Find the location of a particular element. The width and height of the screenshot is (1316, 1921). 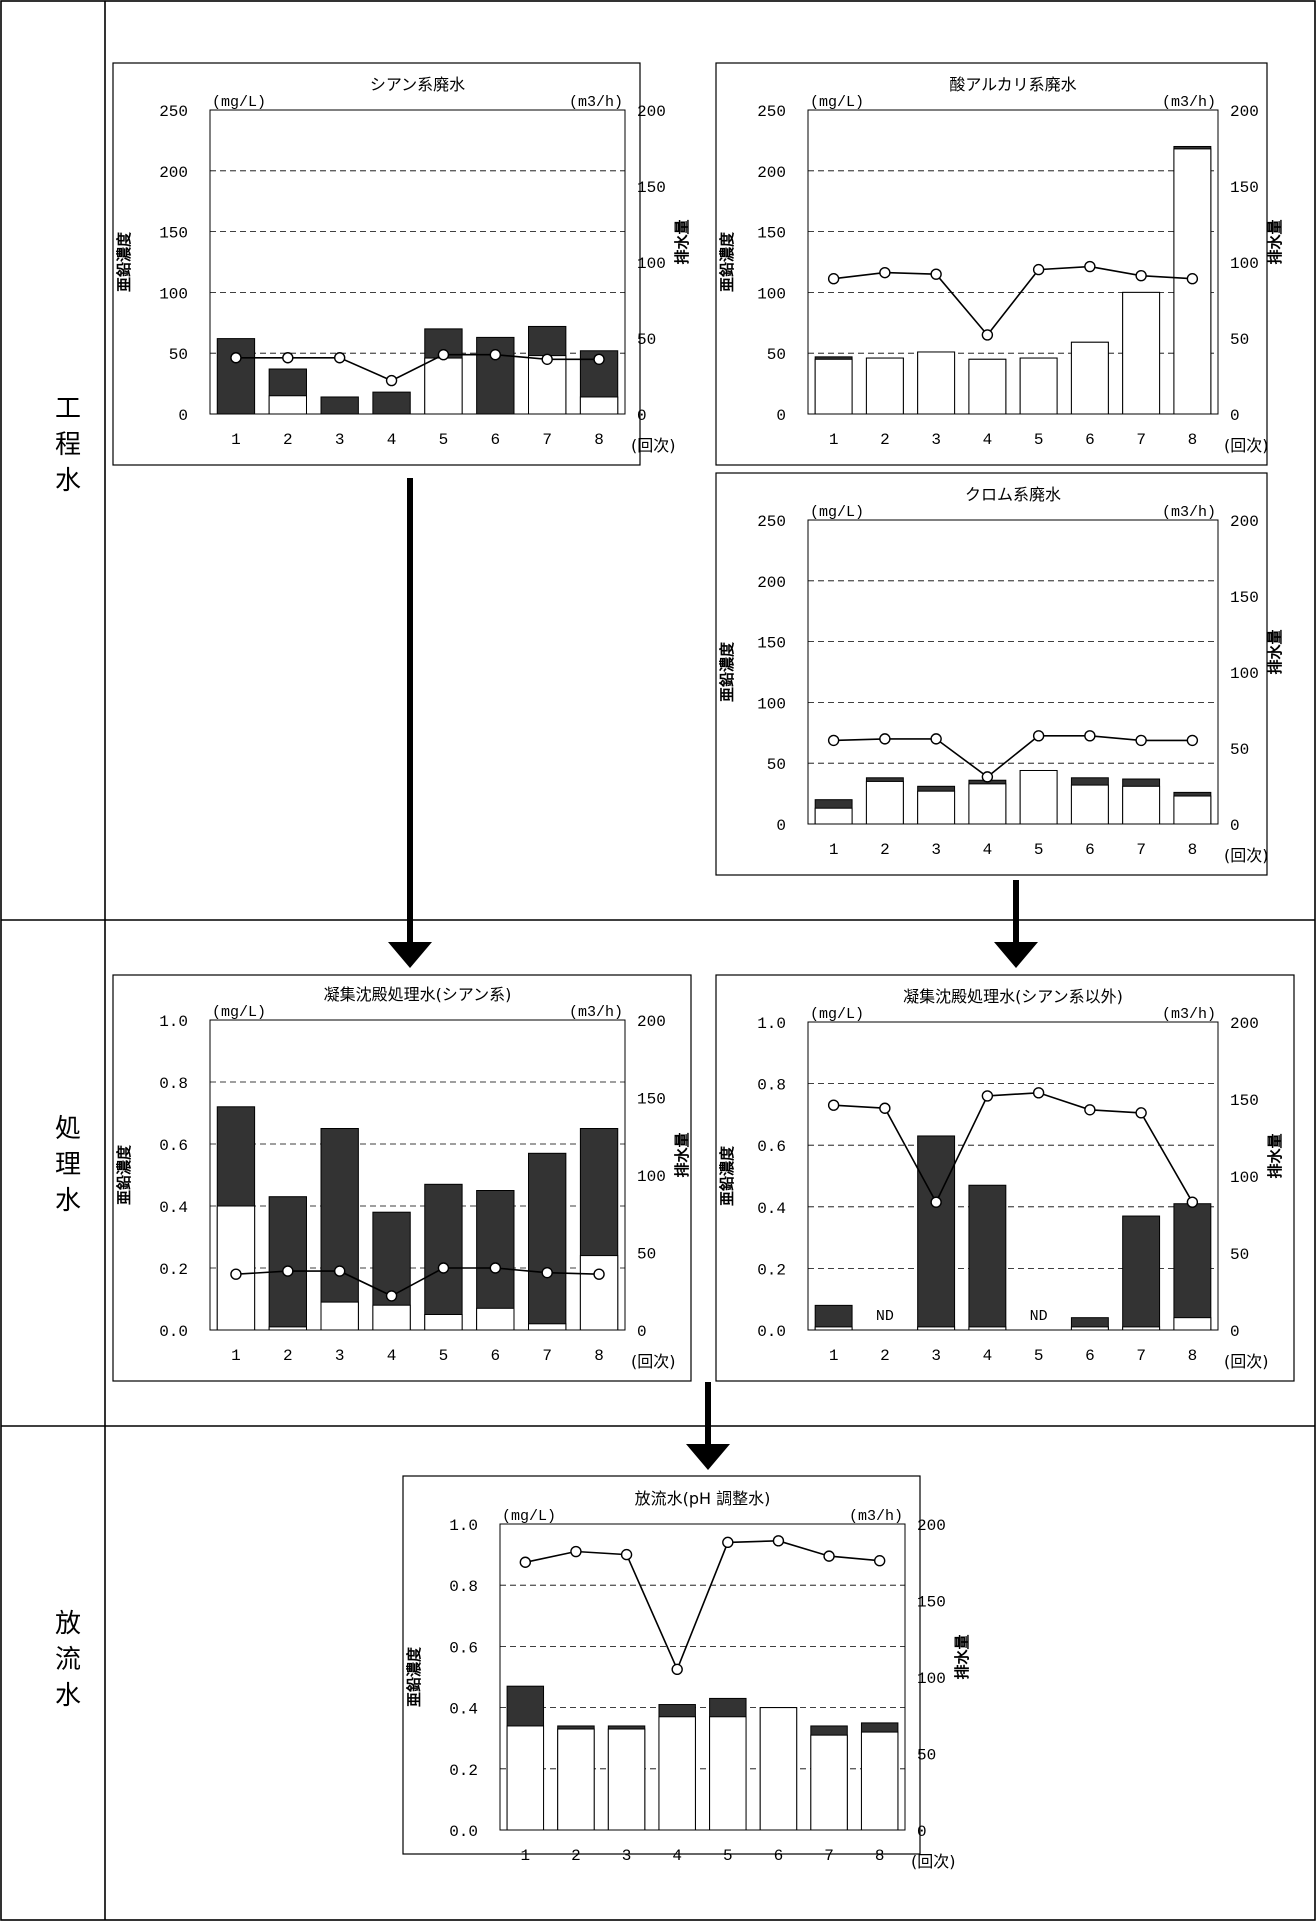

y-tick-label: 100 is located at coordinates (771, 294).